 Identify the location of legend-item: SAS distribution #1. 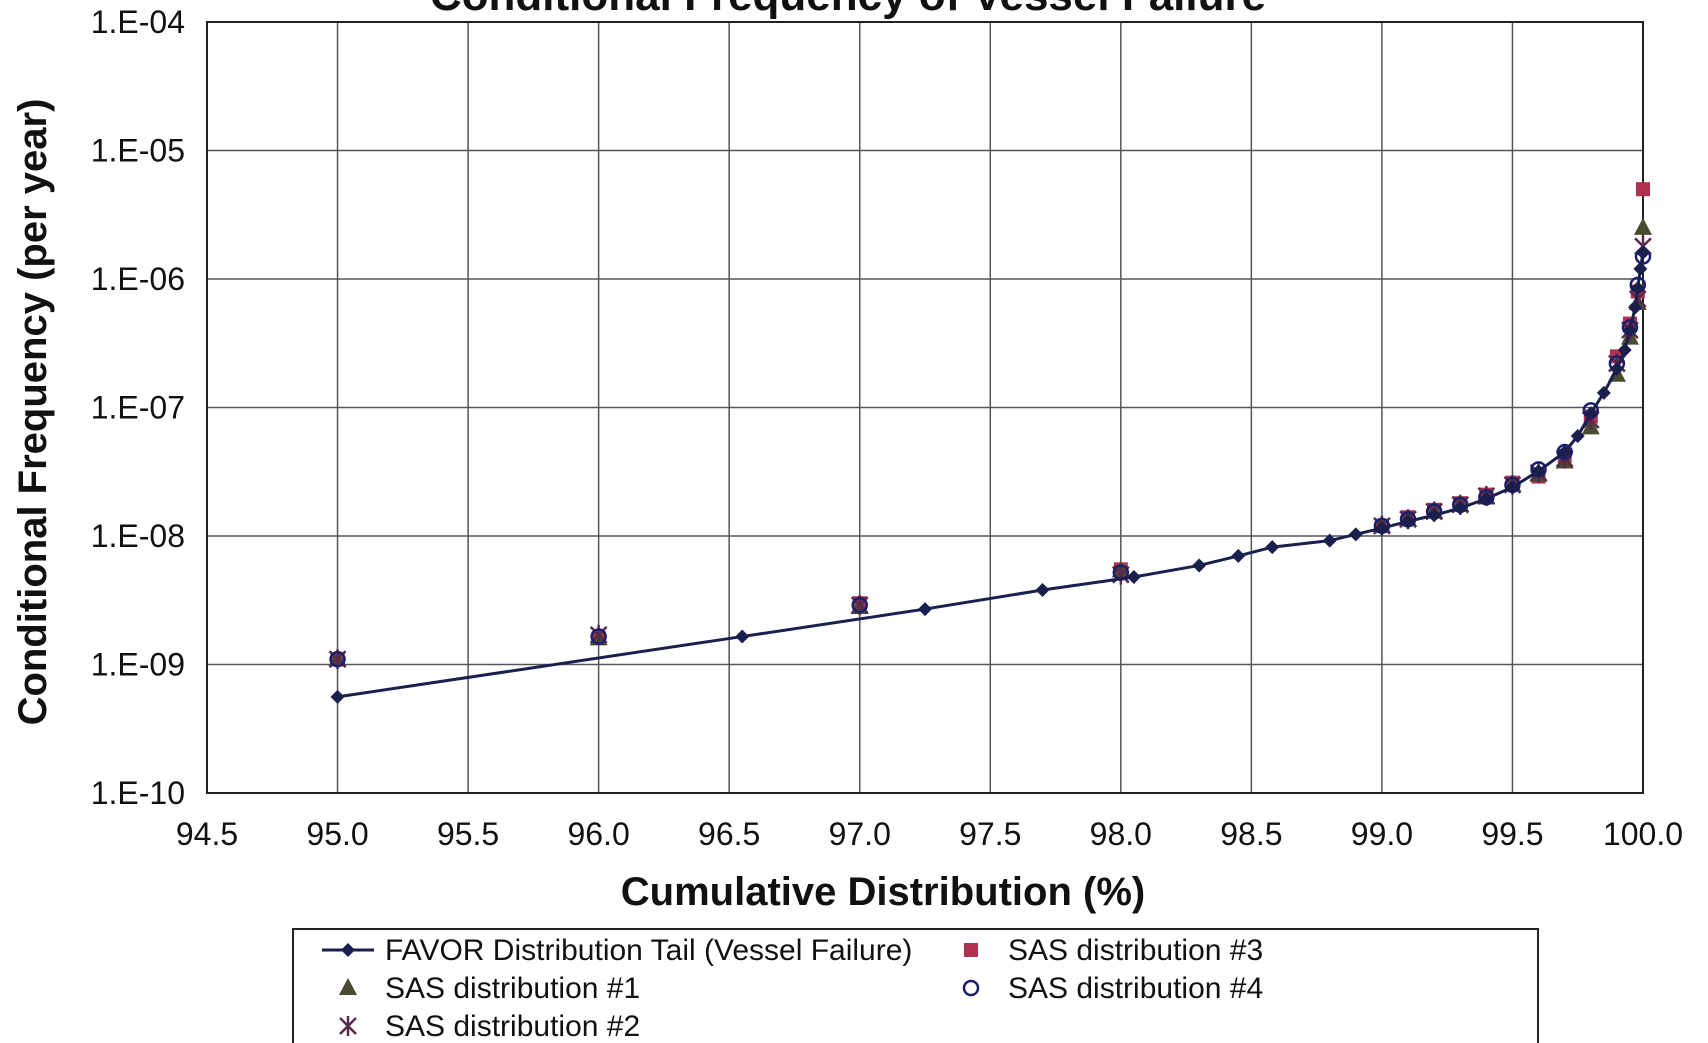
(489, 988).